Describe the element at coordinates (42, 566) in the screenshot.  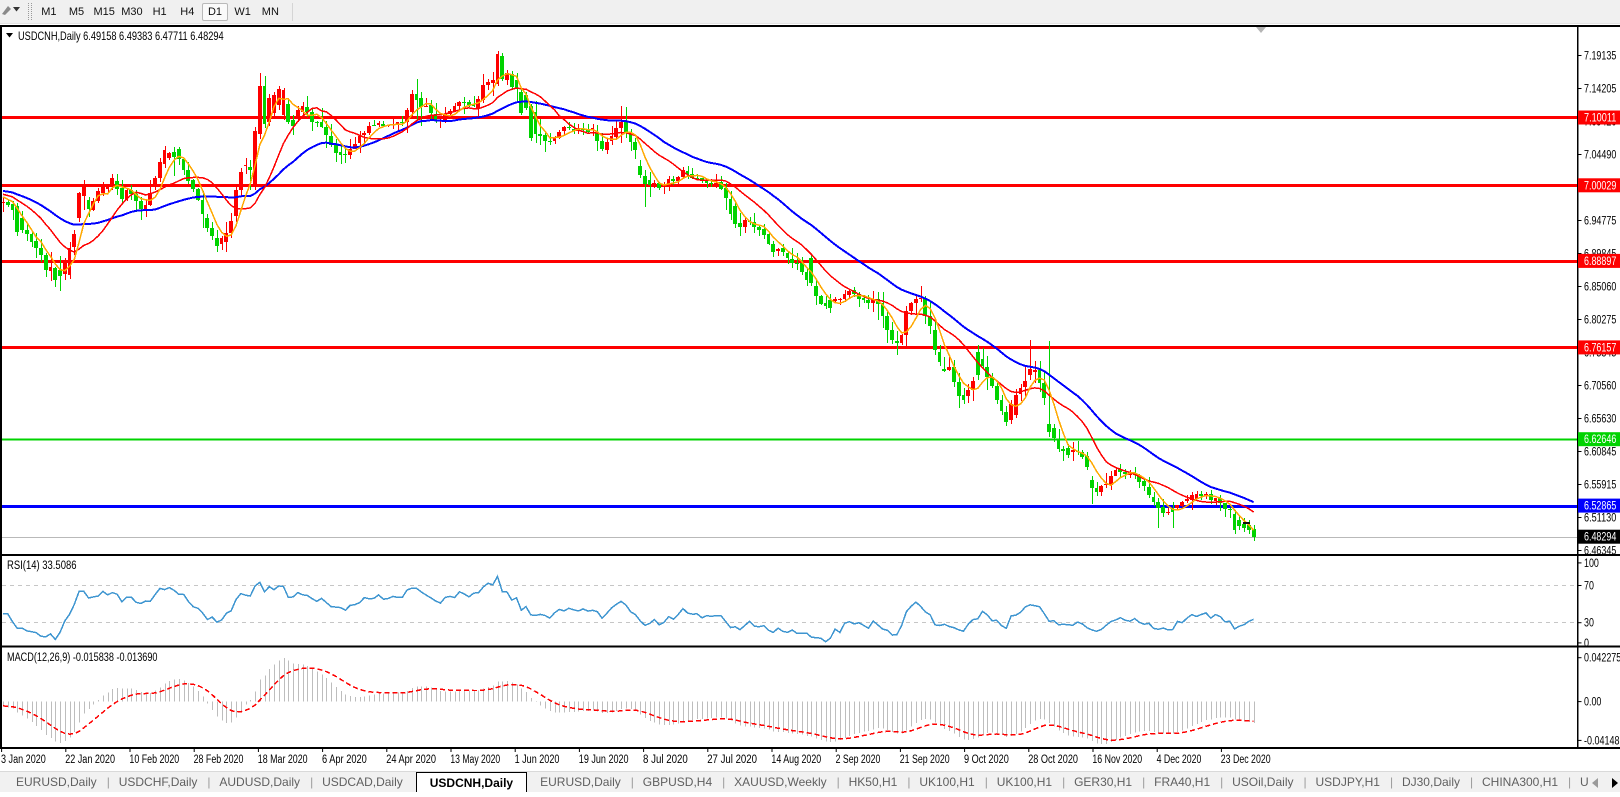
I see `svg-text: RSI(14) 33.5086` at that location.